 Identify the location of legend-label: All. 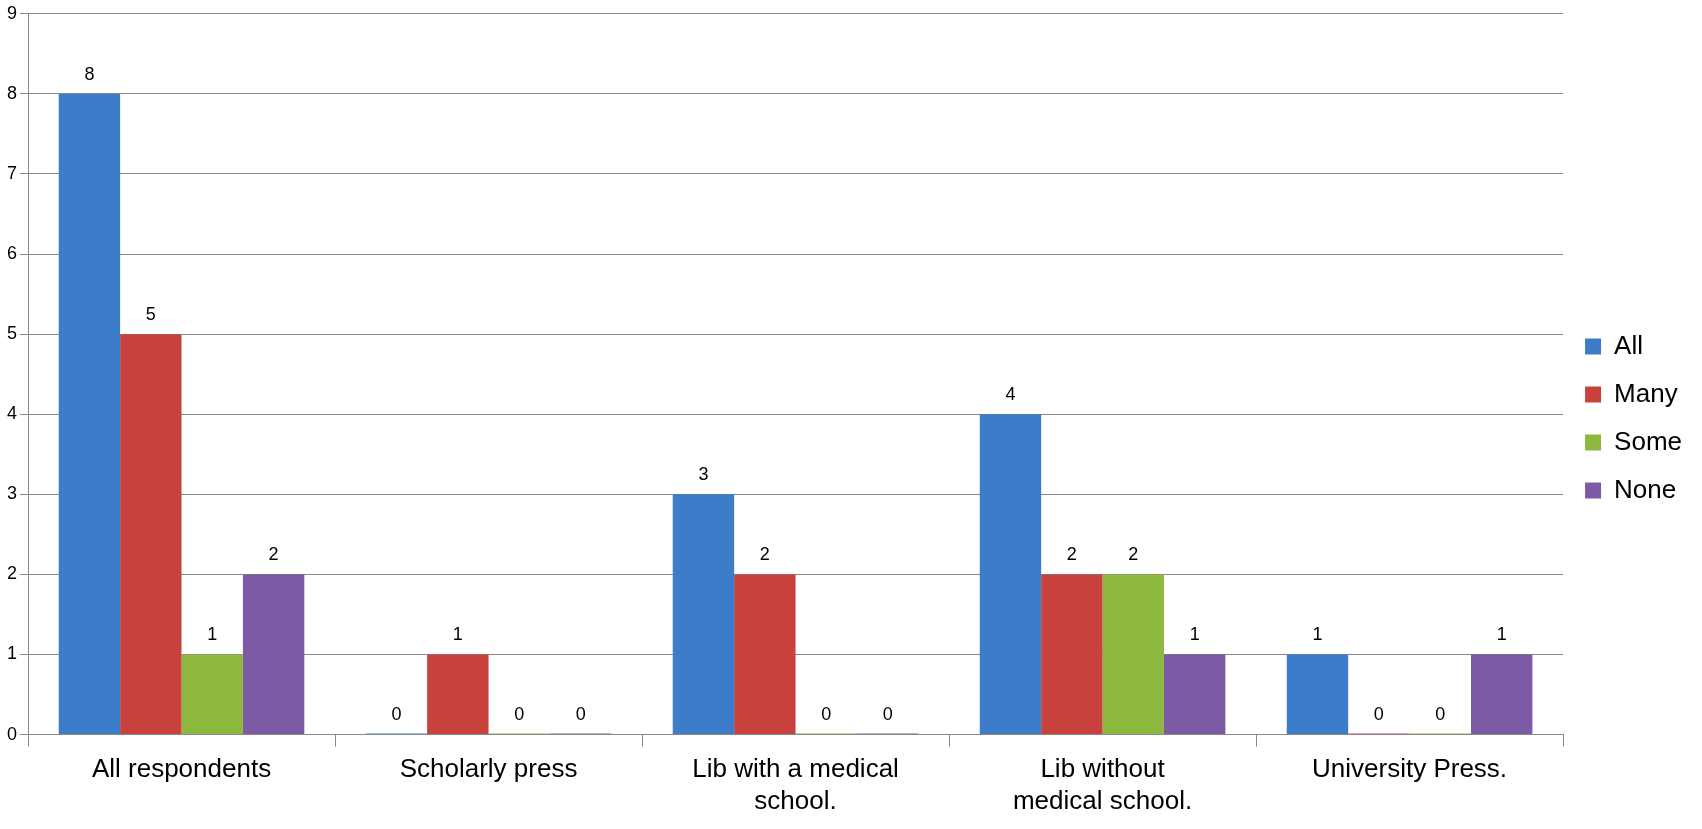
(1628, 344).